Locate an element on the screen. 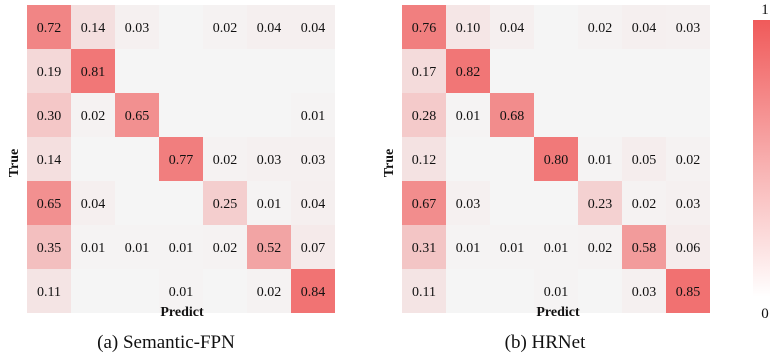 The height and width of the screenshot is (356, 770). y-axis-label: True is located at coordinates (389, 163).